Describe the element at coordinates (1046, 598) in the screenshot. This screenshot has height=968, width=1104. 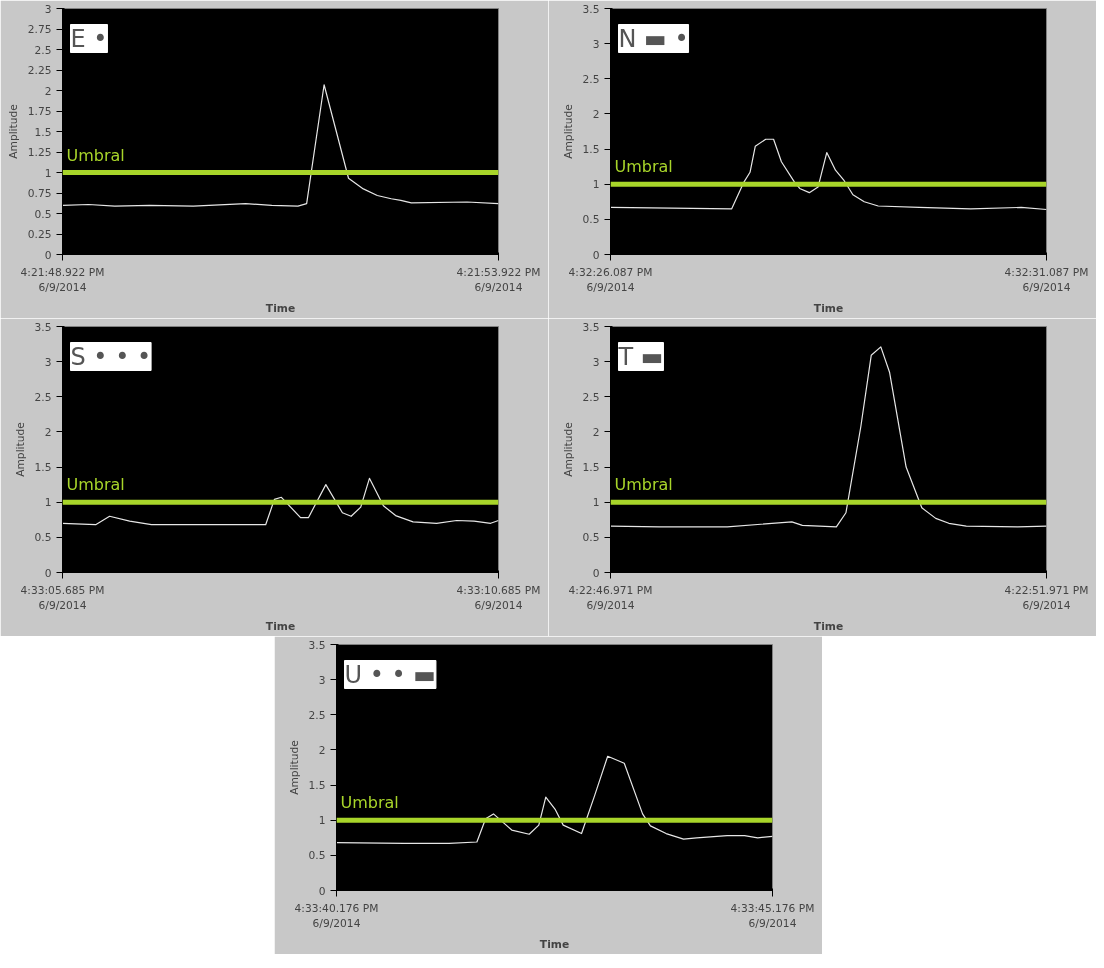
I see `x-tick-label: 4:22:51.971 PM 6/9/2014` at that location.